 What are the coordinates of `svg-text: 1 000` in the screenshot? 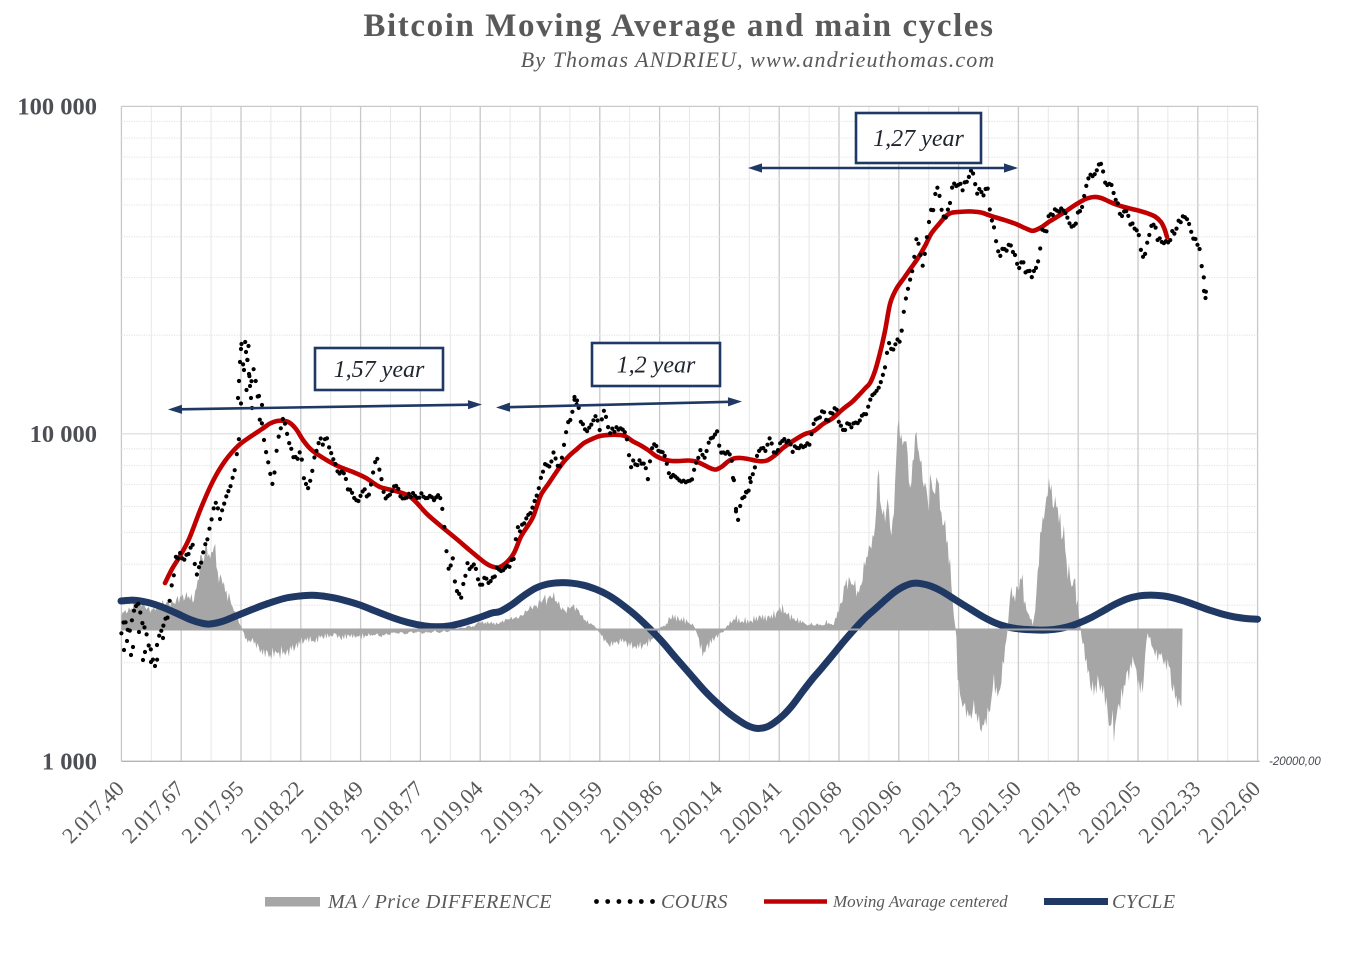 It's located at (69, 761).